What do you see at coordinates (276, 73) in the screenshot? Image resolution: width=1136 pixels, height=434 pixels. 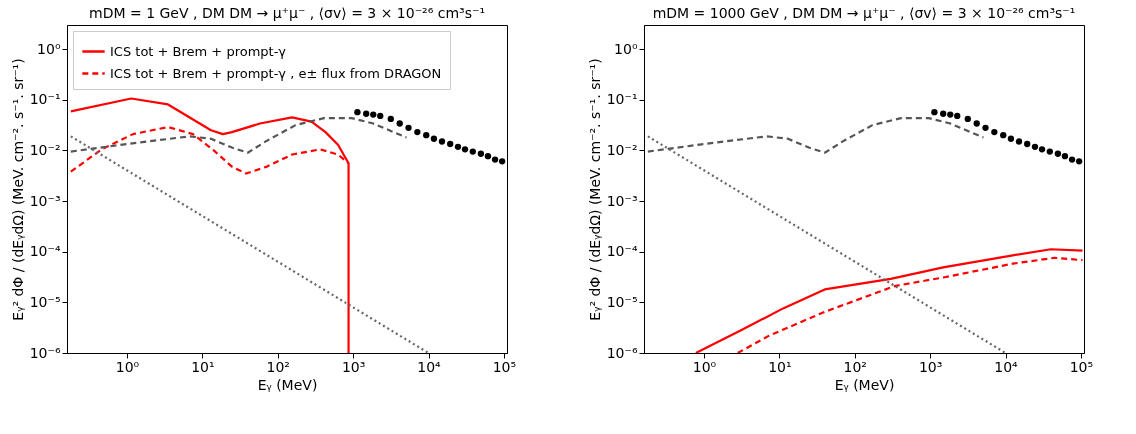 I see `legend-label: ICS tot + Brem + prompt-γ , e± flux from DRAGON` at bounding box center [276, 73].